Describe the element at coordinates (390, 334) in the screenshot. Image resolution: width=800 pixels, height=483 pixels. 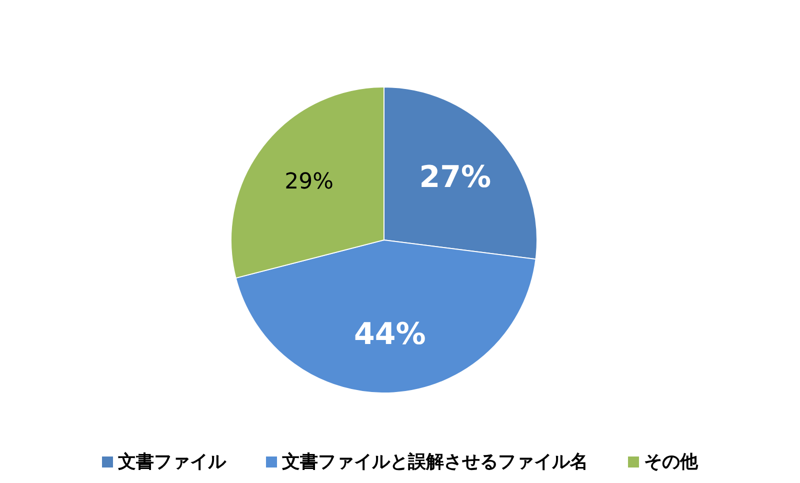
I see `data-label: 44%` at that location.